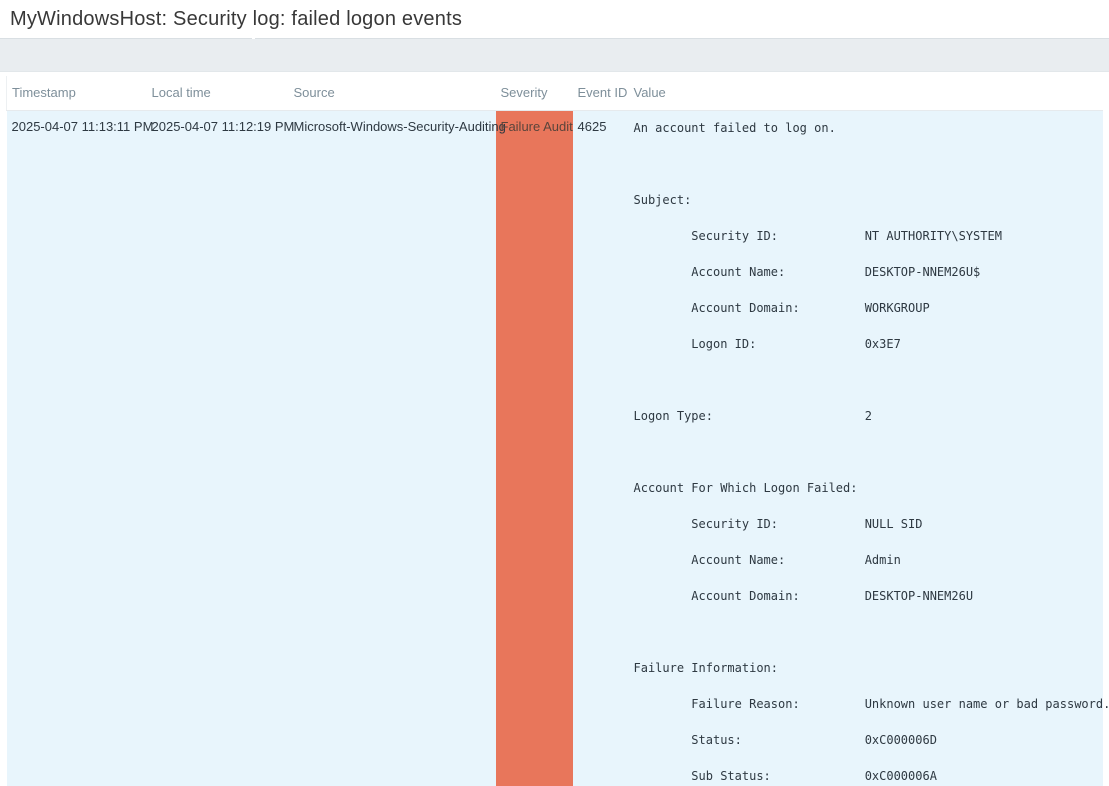 The image size is (1109, 786). What do you see at coordinates (600, 448) in the screenshot?
I see `event-id-cell: 4625` at bounding box center [600, 448].